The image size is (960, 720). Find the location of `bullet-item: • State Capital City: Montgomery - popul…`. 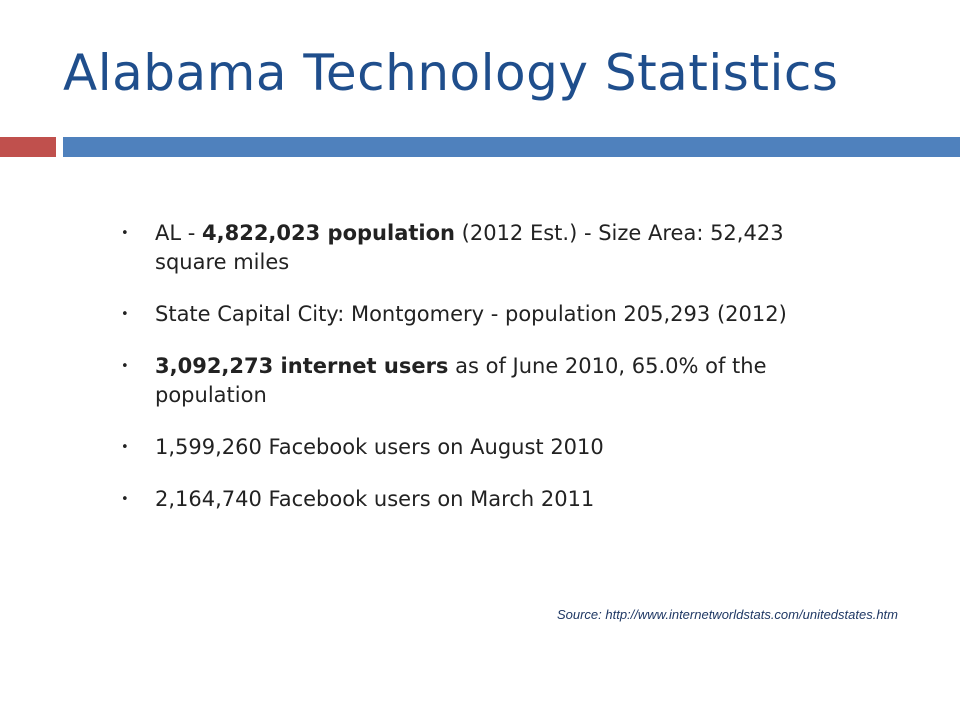

bullet-item: • State Capital City: Montgomery - popul… is located at coordinates (471, 314).